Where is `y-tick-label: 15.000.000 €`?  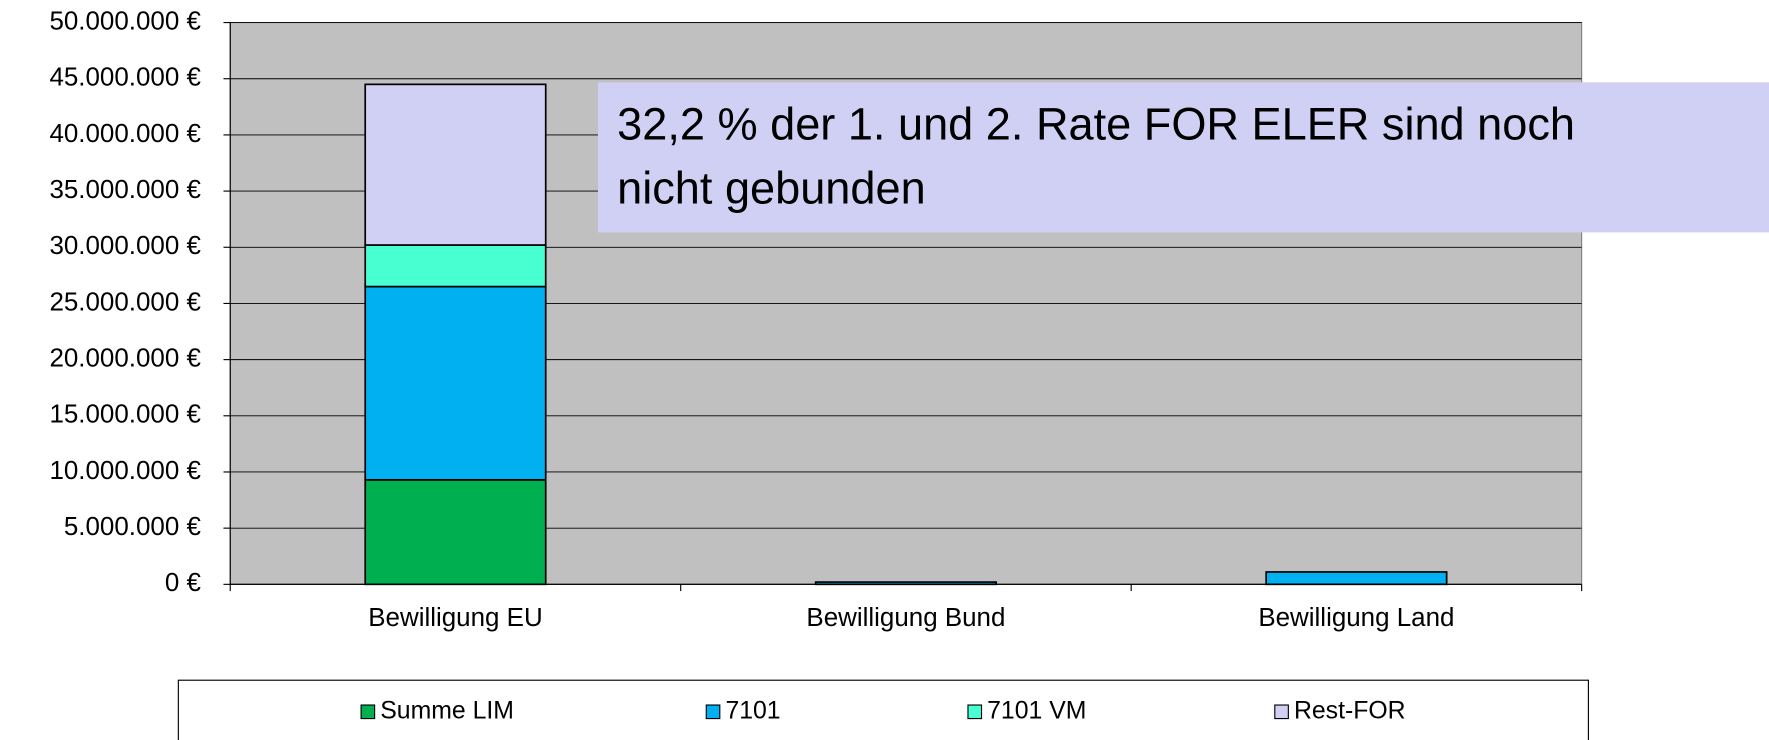
y-tick-label: 15.000.000 € is located at coordinates (125, 415).